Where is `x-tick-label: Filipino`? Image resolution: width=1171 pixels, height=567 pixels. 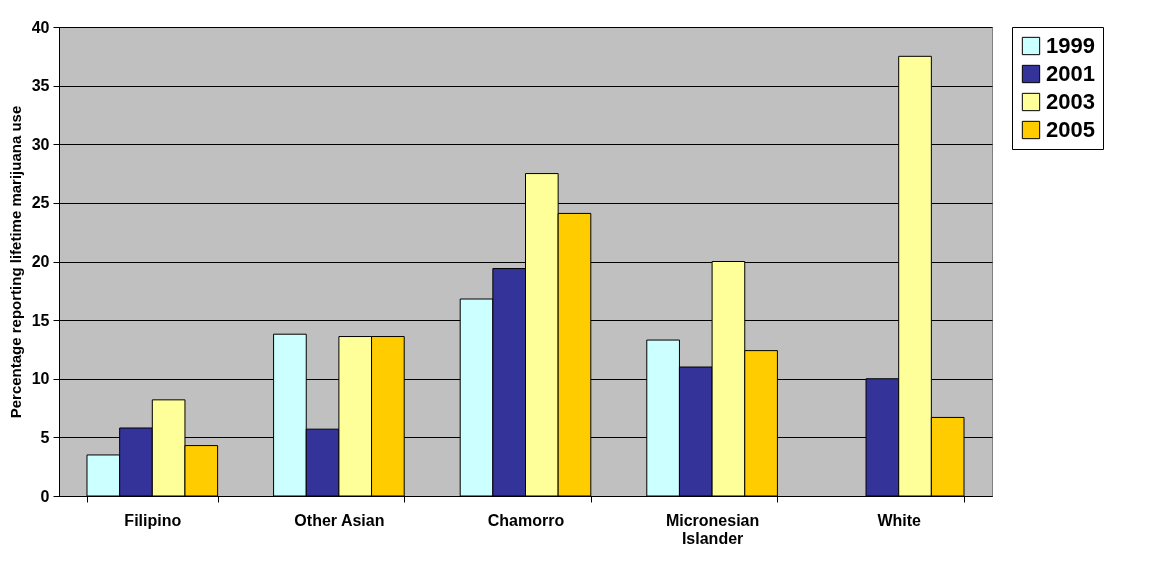 x-tick-label: Filipino is located at coordinates (153, 520).